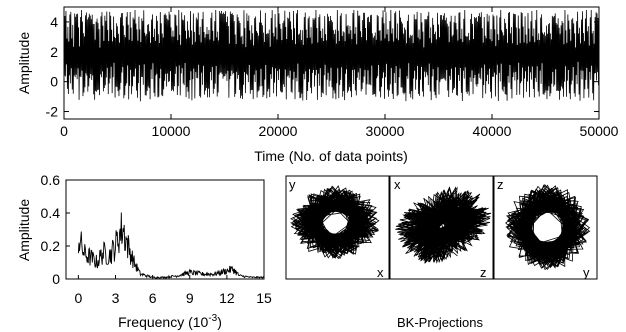 The width and height of the screenshot is (626, 332). Describe the element at coordinates (64, 131) in the screenshot. I see `time-series-x-tick-label: 0` at that location.